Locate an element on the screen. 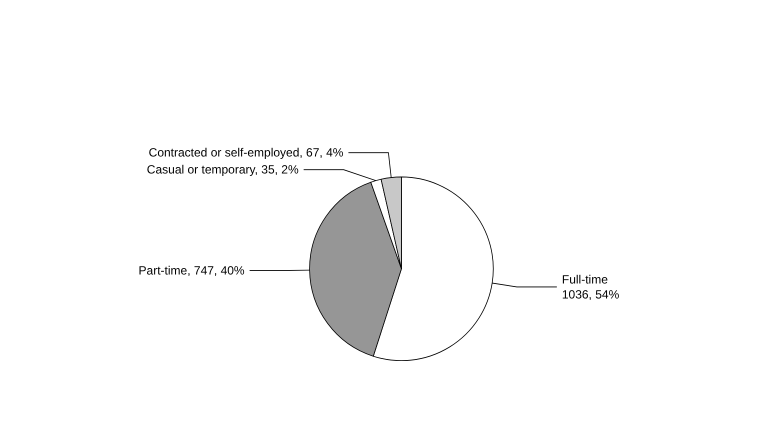 The image size is (772, 448). slice-label: Full-time is located at coordinates (585, 279).